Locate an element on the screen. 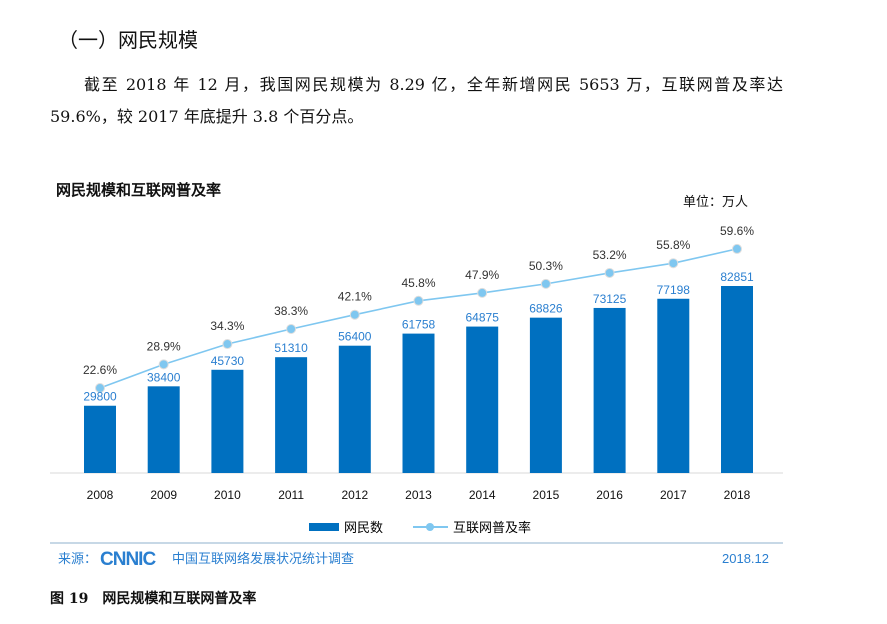  x-tick-label: 2012 is located at coordinates (354, 495).